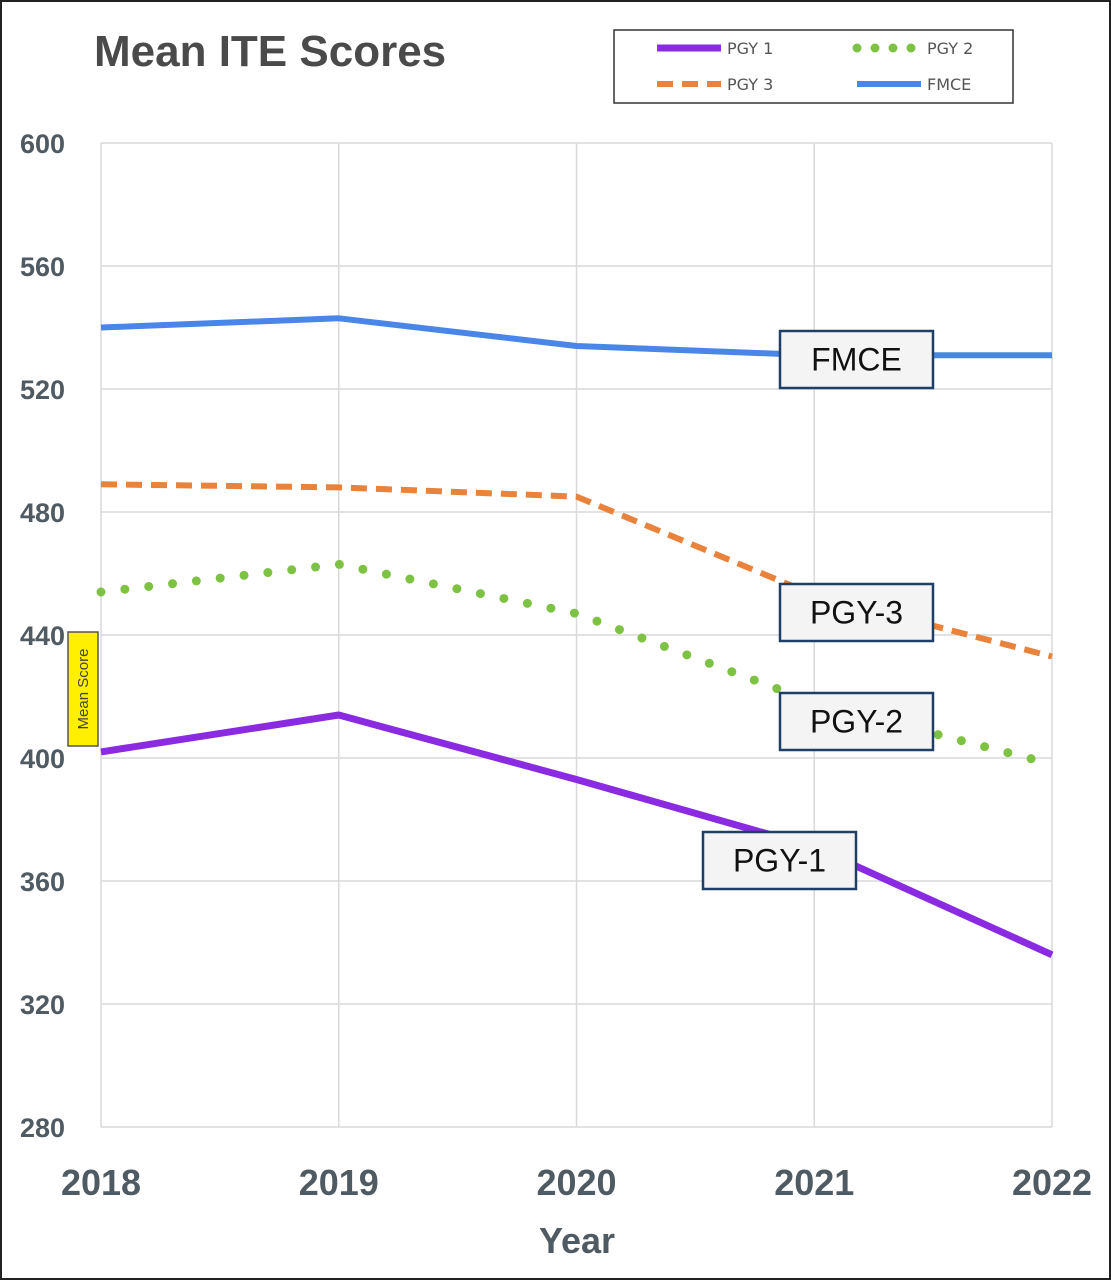  I want to click on y-axis-label-box, so click(83, 689).